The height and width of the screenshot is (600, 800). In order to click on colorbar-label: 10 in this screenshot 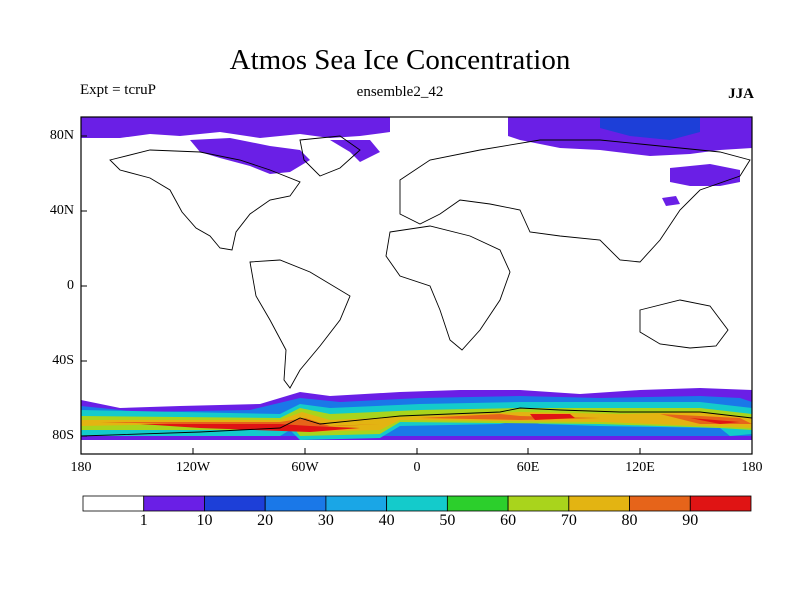, I will do `click(204, 520)`.